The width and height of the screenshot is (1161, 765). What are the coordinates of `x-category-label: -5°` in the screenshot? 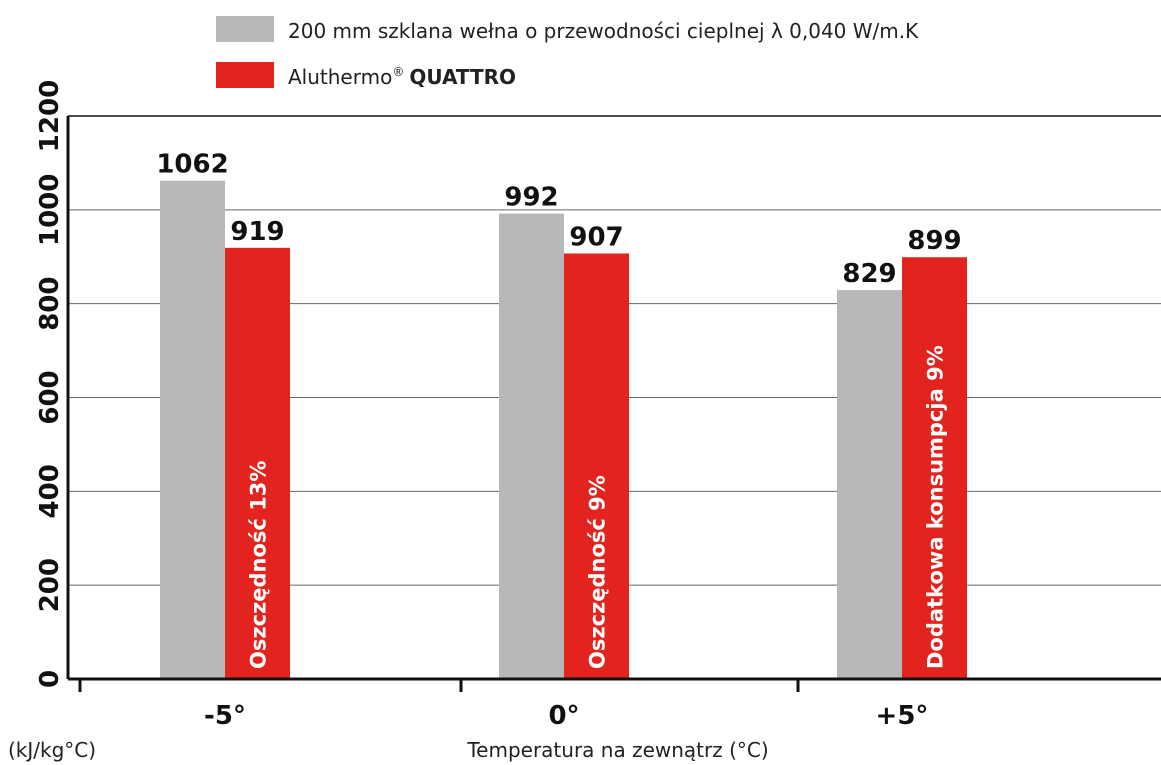 It's located at (225, 716).